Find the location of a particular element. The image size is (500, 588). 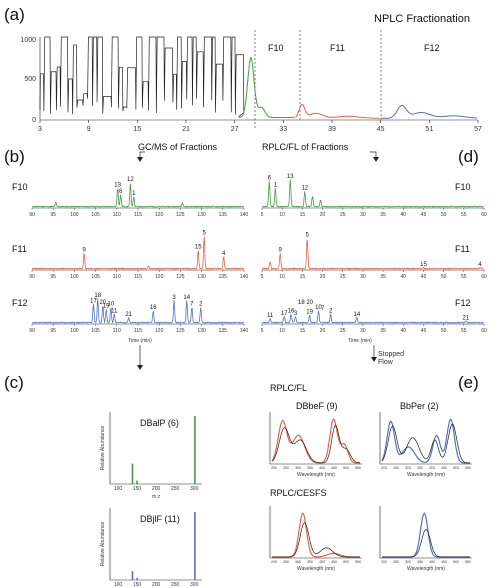

panel-label-e: (e) is located at coordinates (468, 382).